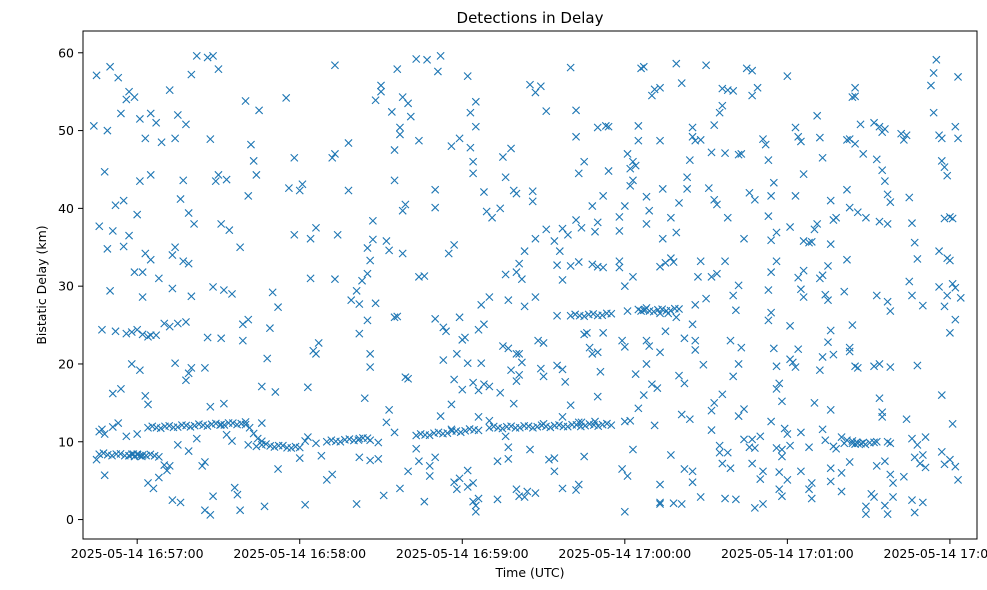 The image size is (987, 590). Describe the element at coordinates (935, 553) in the screenshot. I see `x-tick-label: 2025-05-14 17:02:00` at that location.